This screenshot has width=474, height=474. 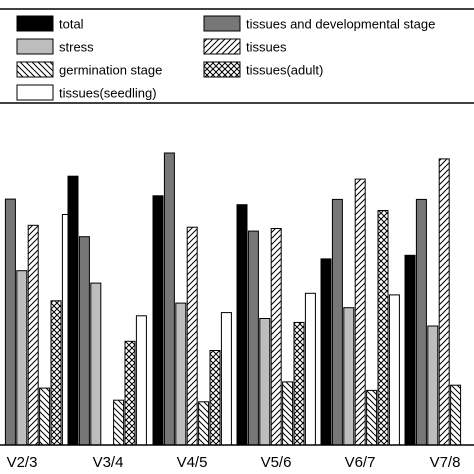 I want to click on bar-V6-7-tissues-and-developmental-stage, so click(x=337, y=322).